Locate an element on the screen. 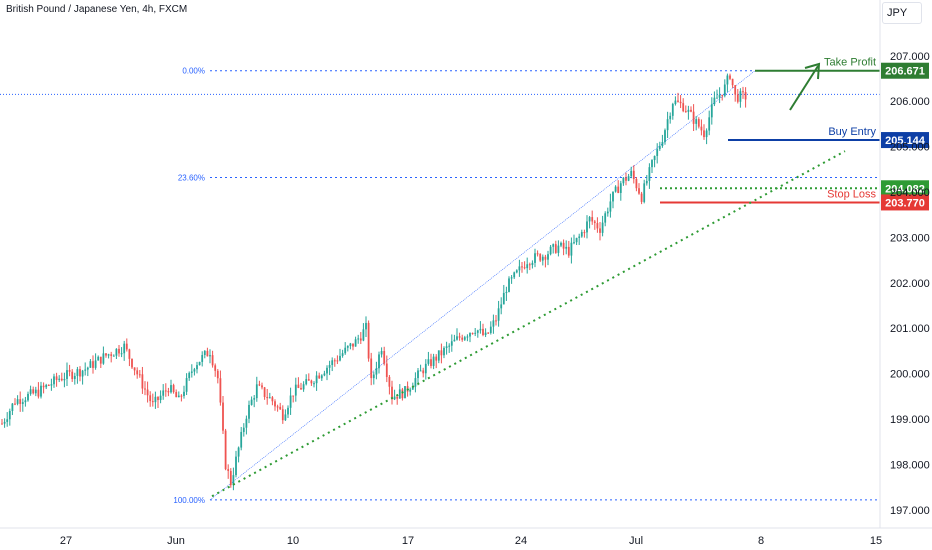 The image size is (932, 550). target-arrow-shaft is located at coordinates (804, 88).